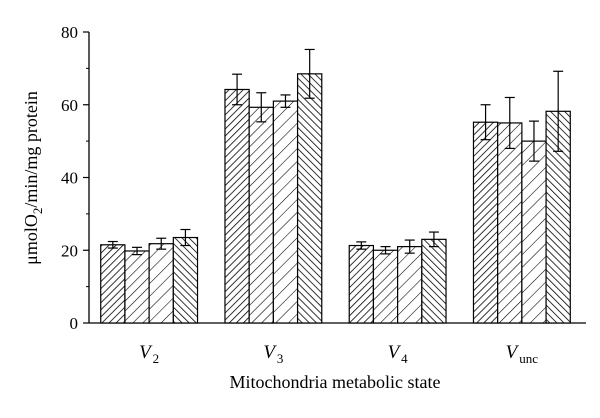 The image size is (600, 418). I want to click on y-tick-label: 60, so click(69, 105).